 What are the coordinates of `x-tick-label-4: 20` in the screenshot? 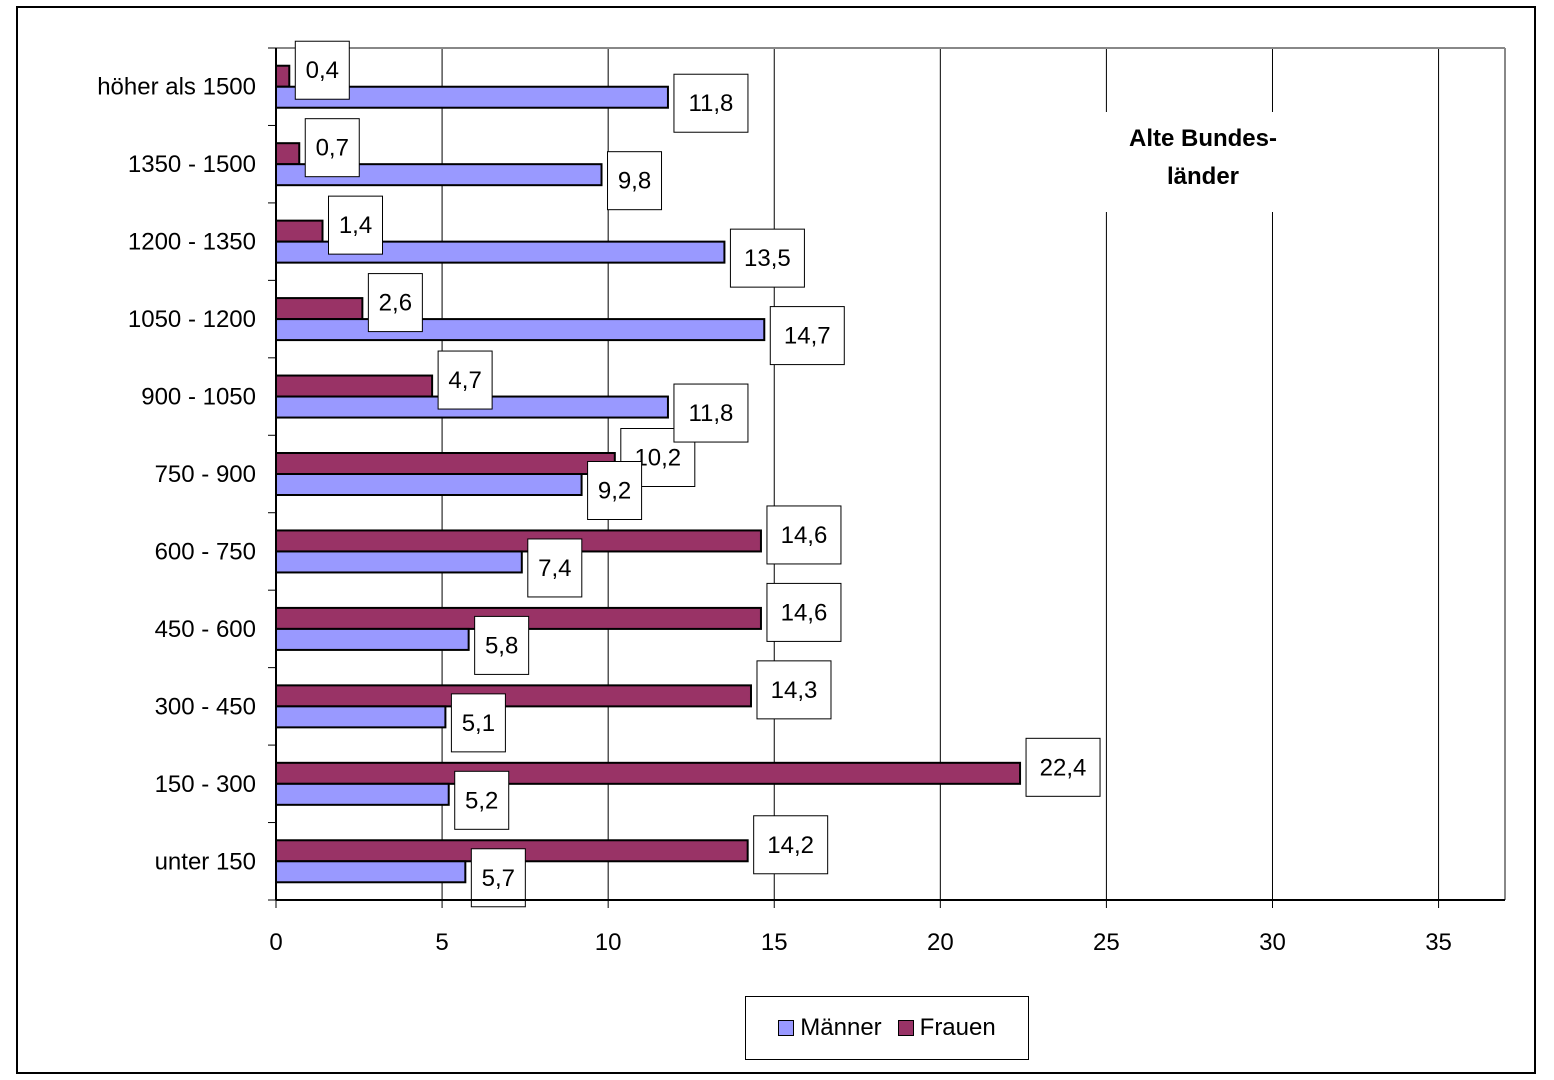 It's located at (940, 942).